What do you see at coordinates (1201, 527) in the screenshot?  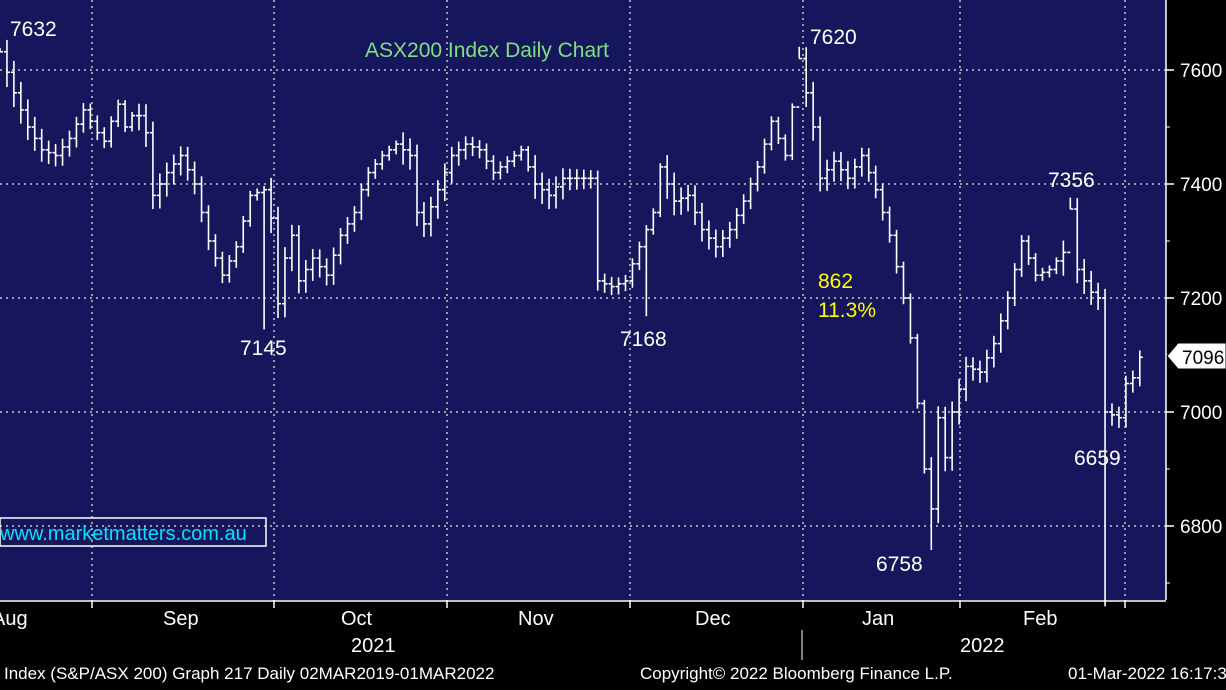 I see `y-tick-label-6800: 6800` at bounding box center [1201, 527].